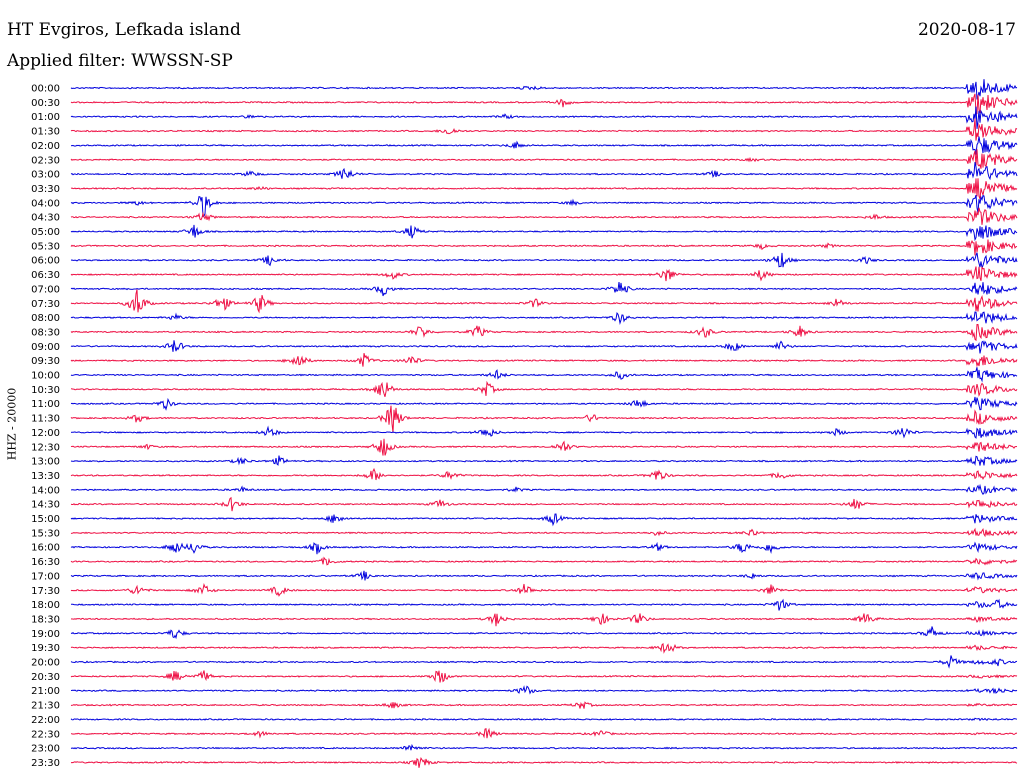 The height and width of the screenshot is (780, 1024). What do you see at coordinates (45, 404) in the screenshot?
I see `tick-label: 11:00` at bounding box center [45, 404].